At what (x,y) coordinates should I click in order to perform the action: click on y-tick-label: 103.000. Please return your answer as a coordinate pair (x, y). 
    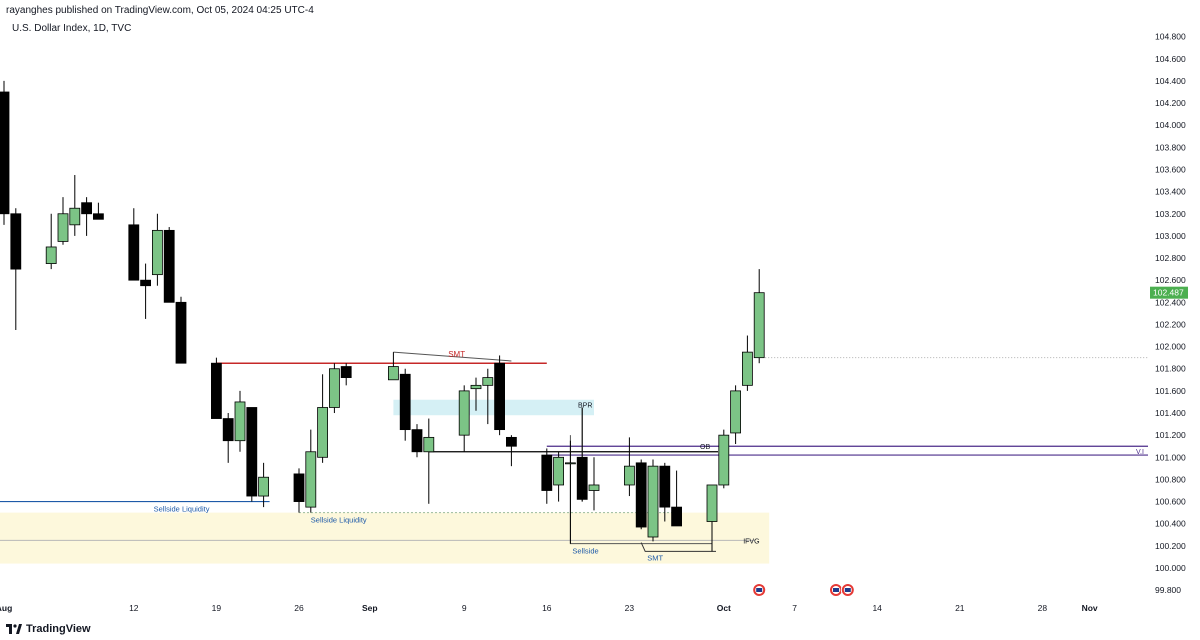
    Looking at the image, I should click on (1170, 236).